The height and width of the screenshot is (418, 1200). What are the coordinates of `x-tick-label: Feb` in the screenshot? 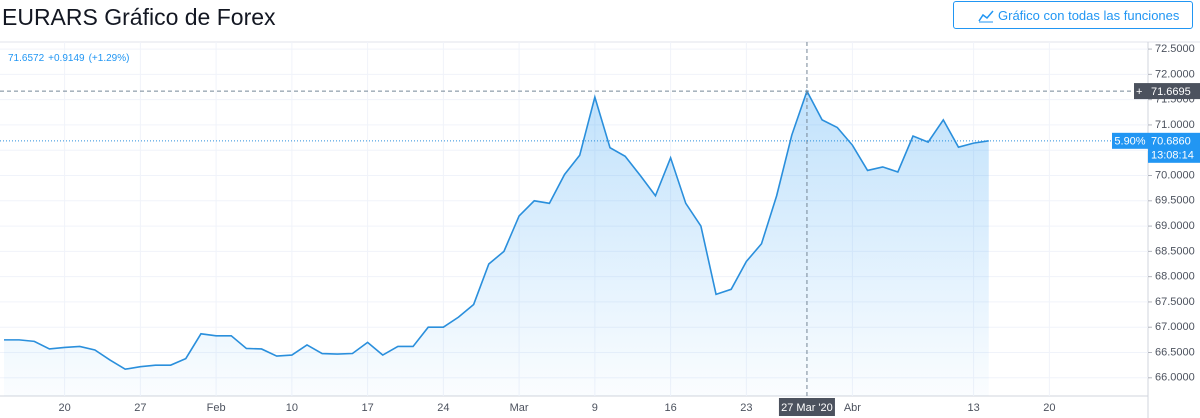 It's located at (216, 408).